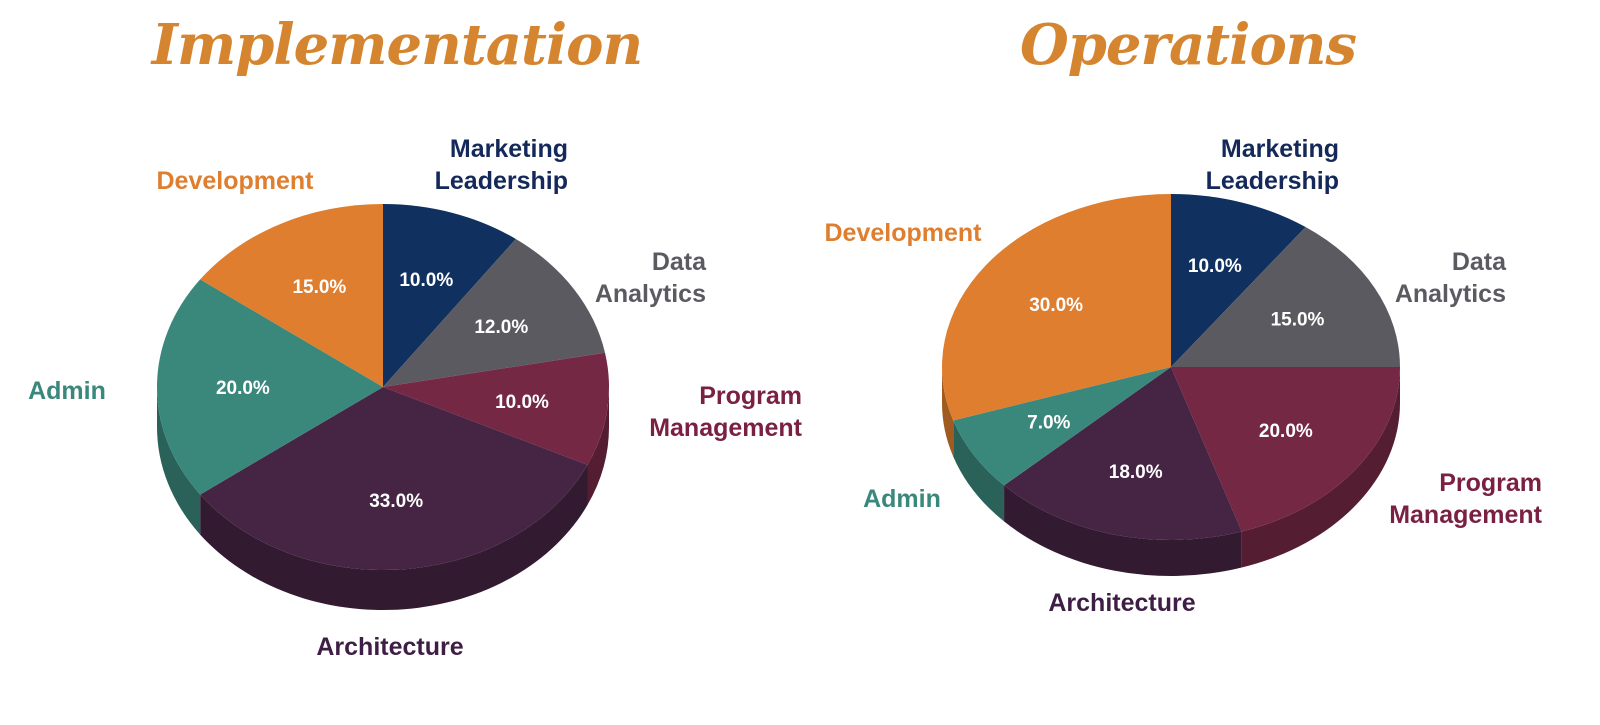 The width and height of the screenshot is (1600, 725). What do you see at coordinates (501, 327) in the screenshot?
I see `pie-value-label: 12.0%` at bounding box center [501, 327].